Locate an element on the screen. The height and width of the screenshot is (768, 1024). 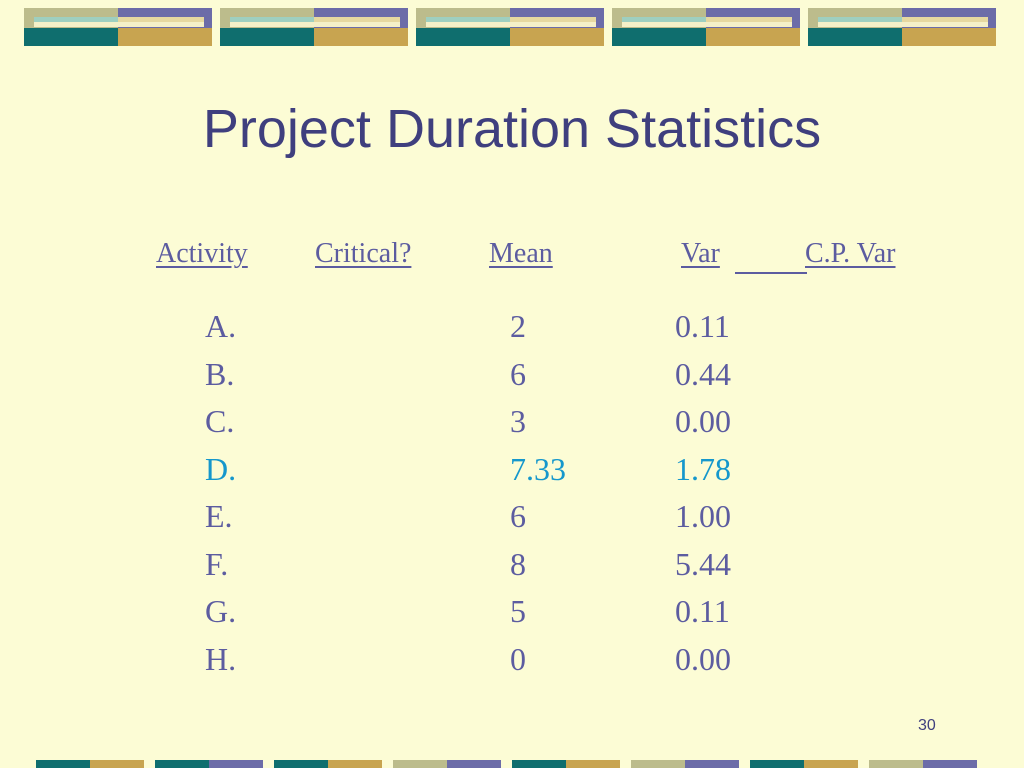
table-cell: B. is located at coordinates (220, 373).